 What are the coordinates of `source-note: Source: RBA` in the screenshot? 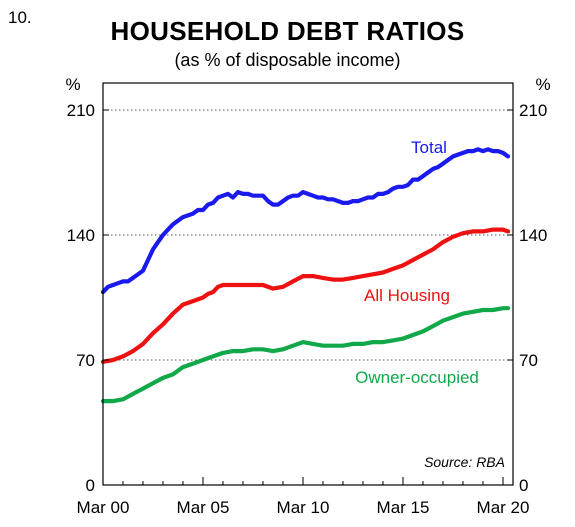 It's located at (464, 462).